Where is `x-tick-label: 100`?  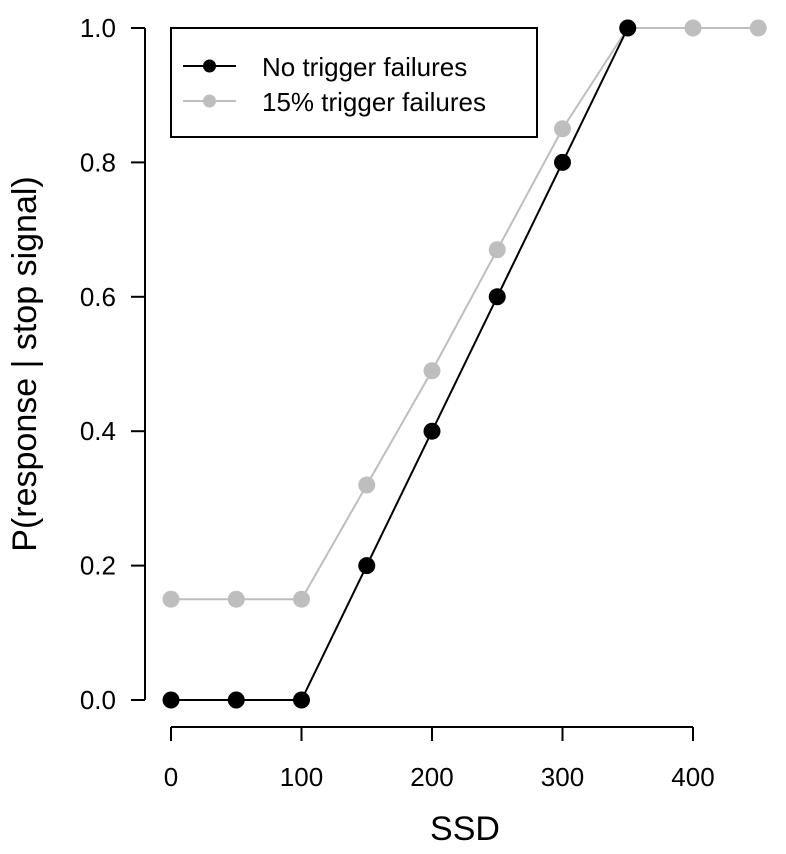
x-tick-label: 100 is located at coordinates (301, 777).